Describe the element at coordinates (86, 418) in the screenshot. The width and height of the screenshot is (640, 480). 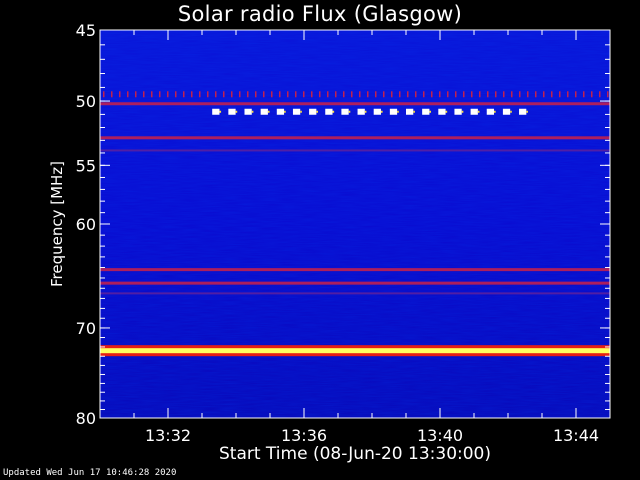
I see `y-tick-label: 80` at that location.